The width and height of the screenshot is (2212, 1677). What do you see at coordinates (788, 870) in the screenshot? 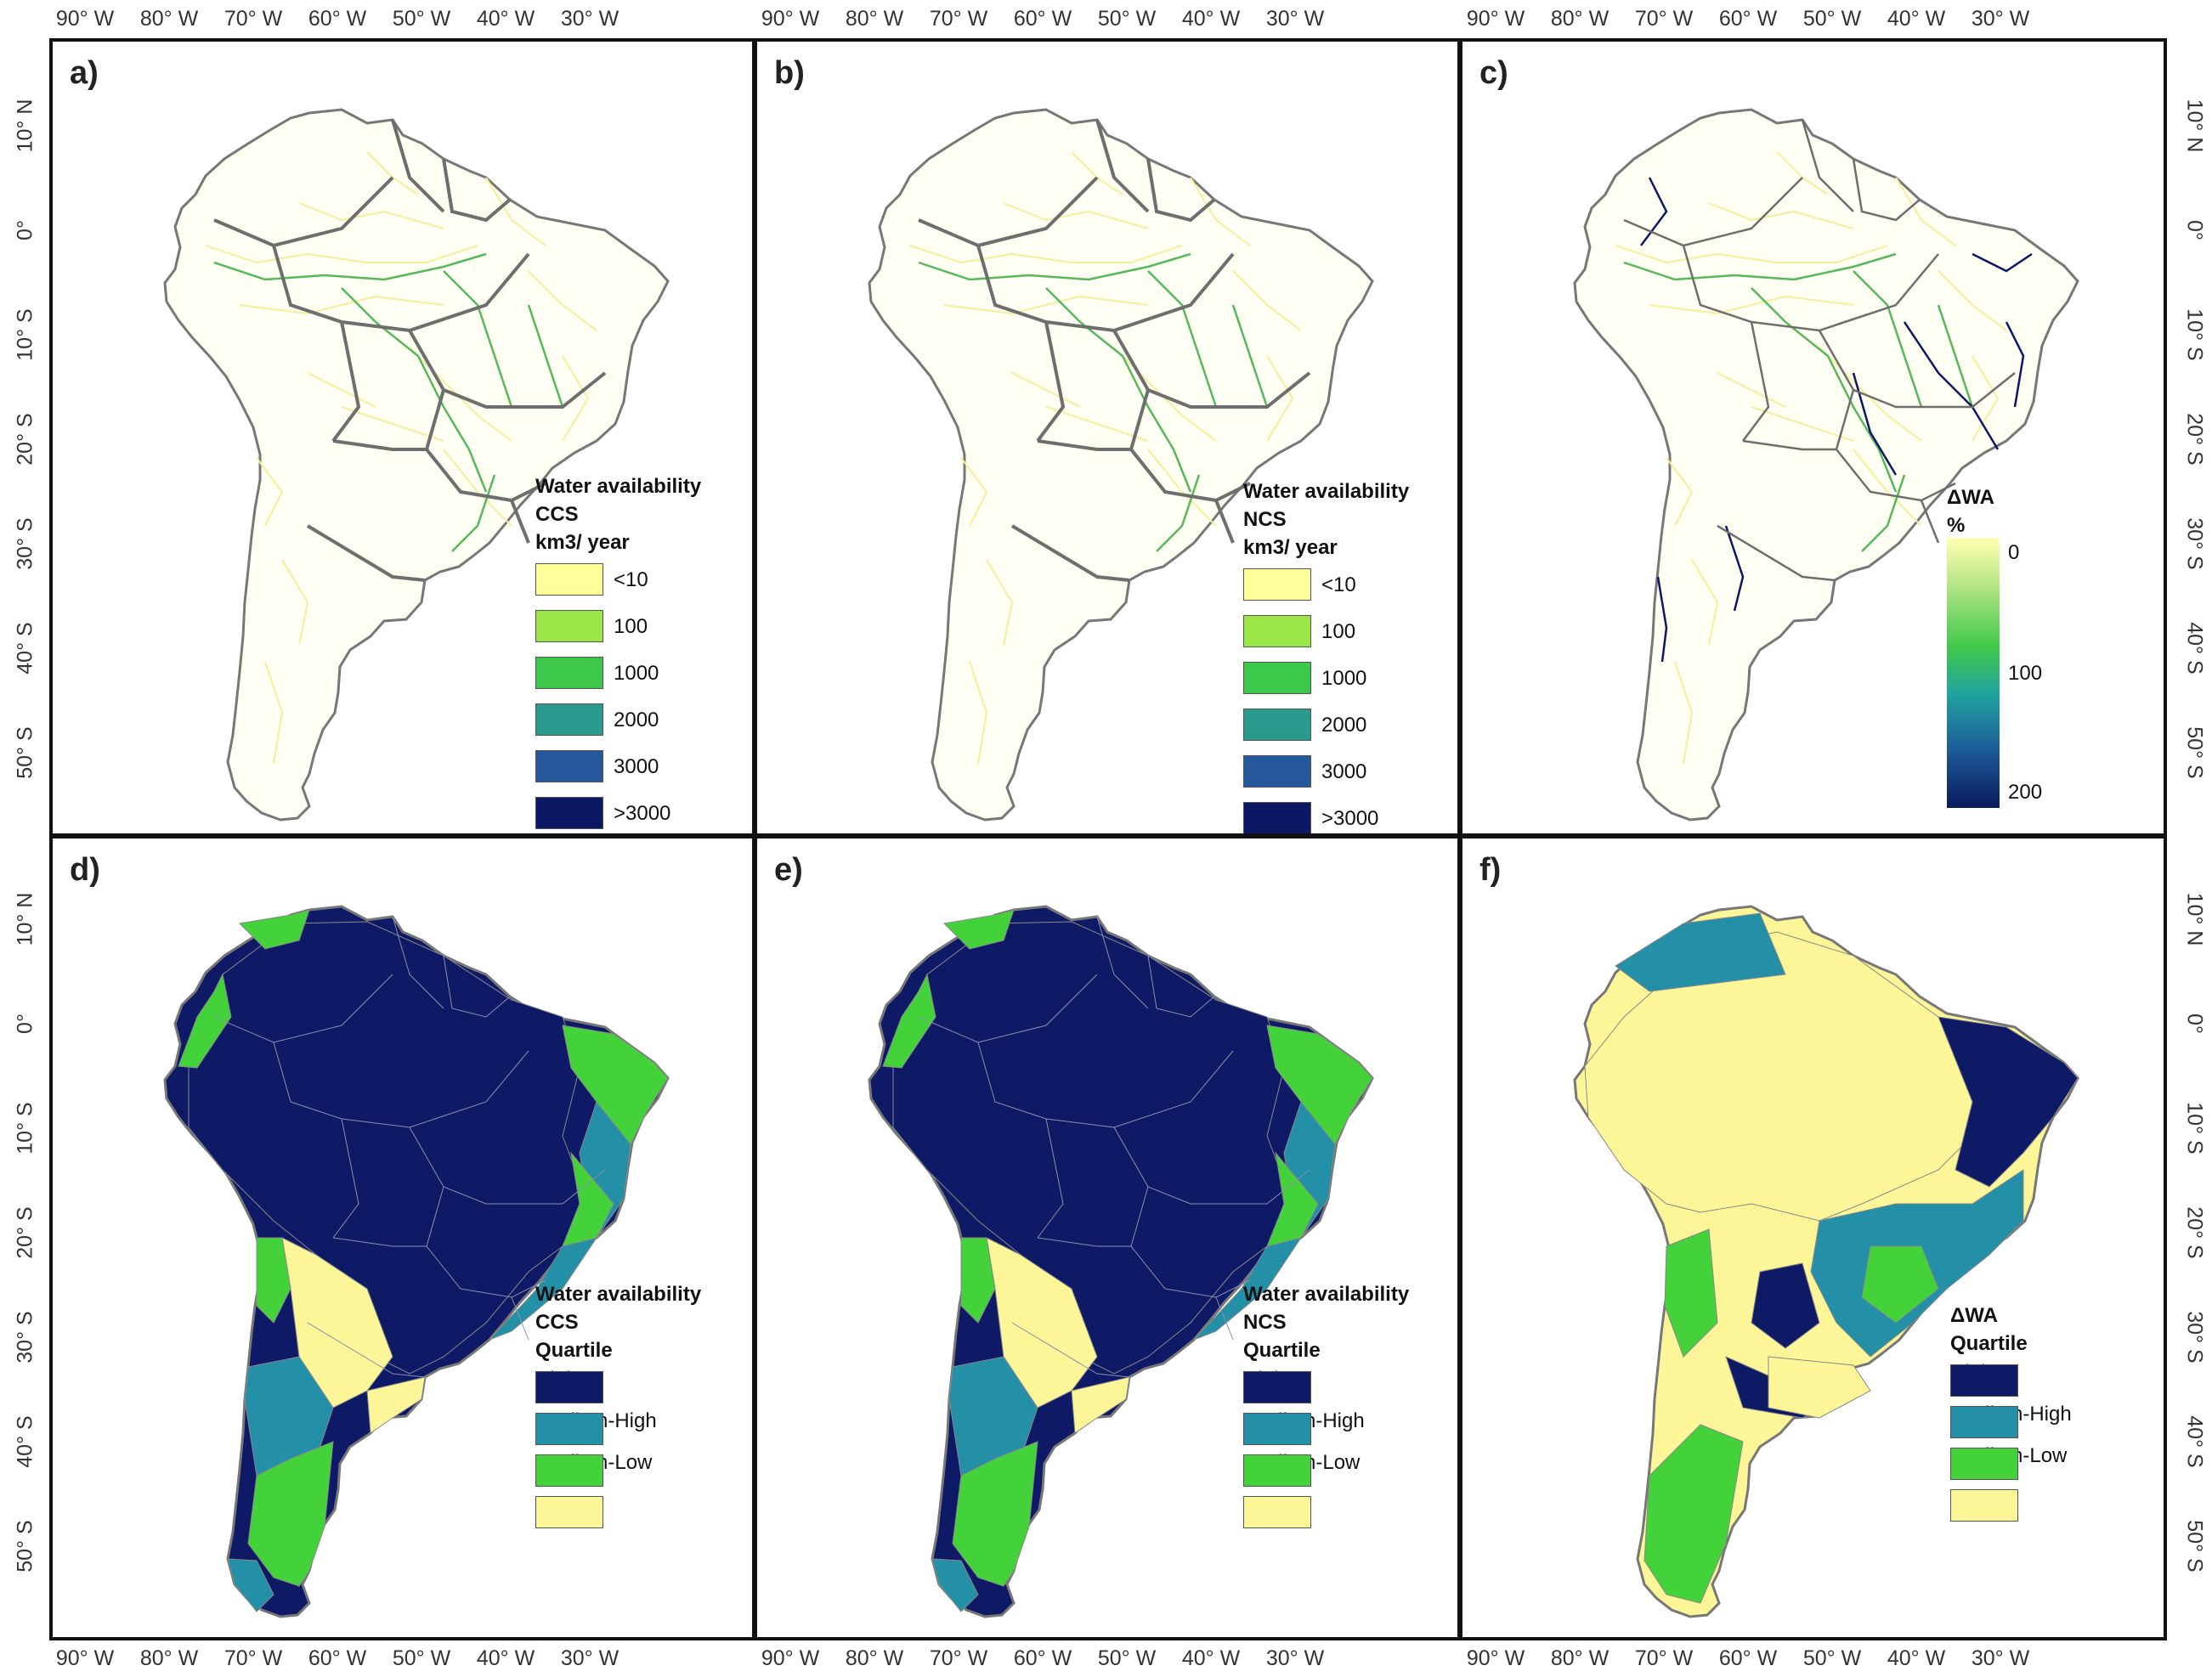
I see `panel-label: e)` at bounding box center [788, 870].